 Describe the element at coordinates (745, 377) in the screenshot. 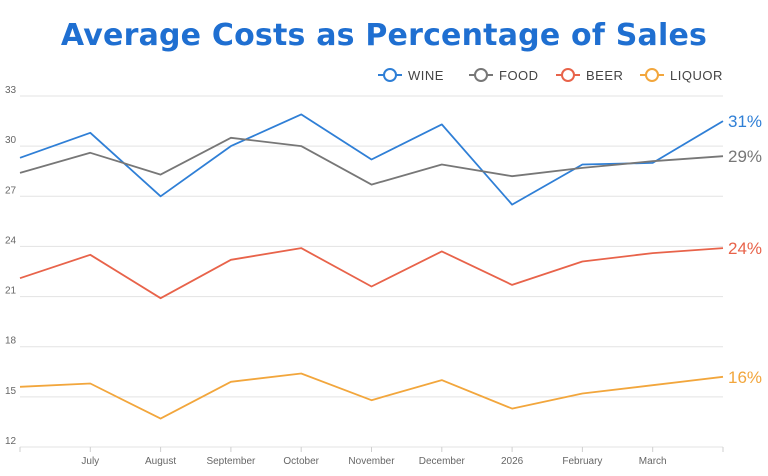

I see `end-label-liquor: 16%` at that location.